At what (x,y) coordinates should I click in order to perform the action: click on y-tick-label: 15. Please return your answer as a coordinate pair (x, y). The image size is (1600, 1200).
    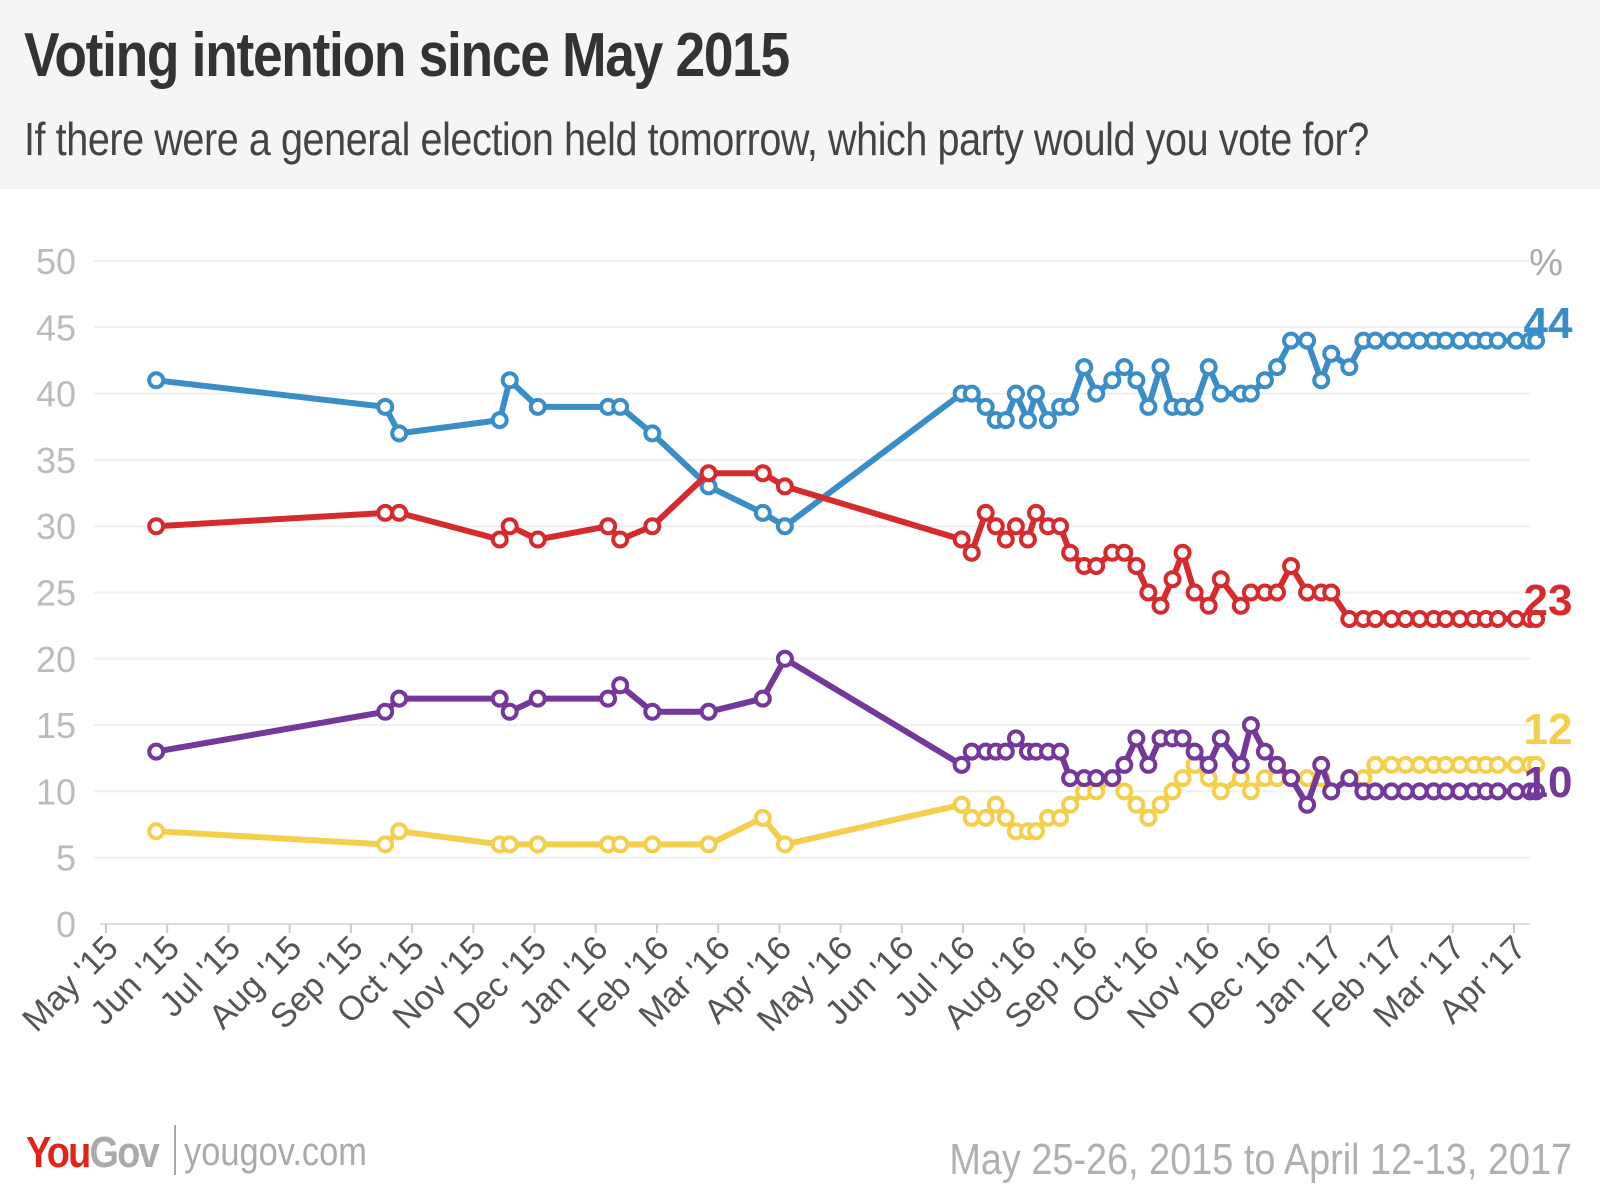
    Looking at the image, I should click on (56, 725).